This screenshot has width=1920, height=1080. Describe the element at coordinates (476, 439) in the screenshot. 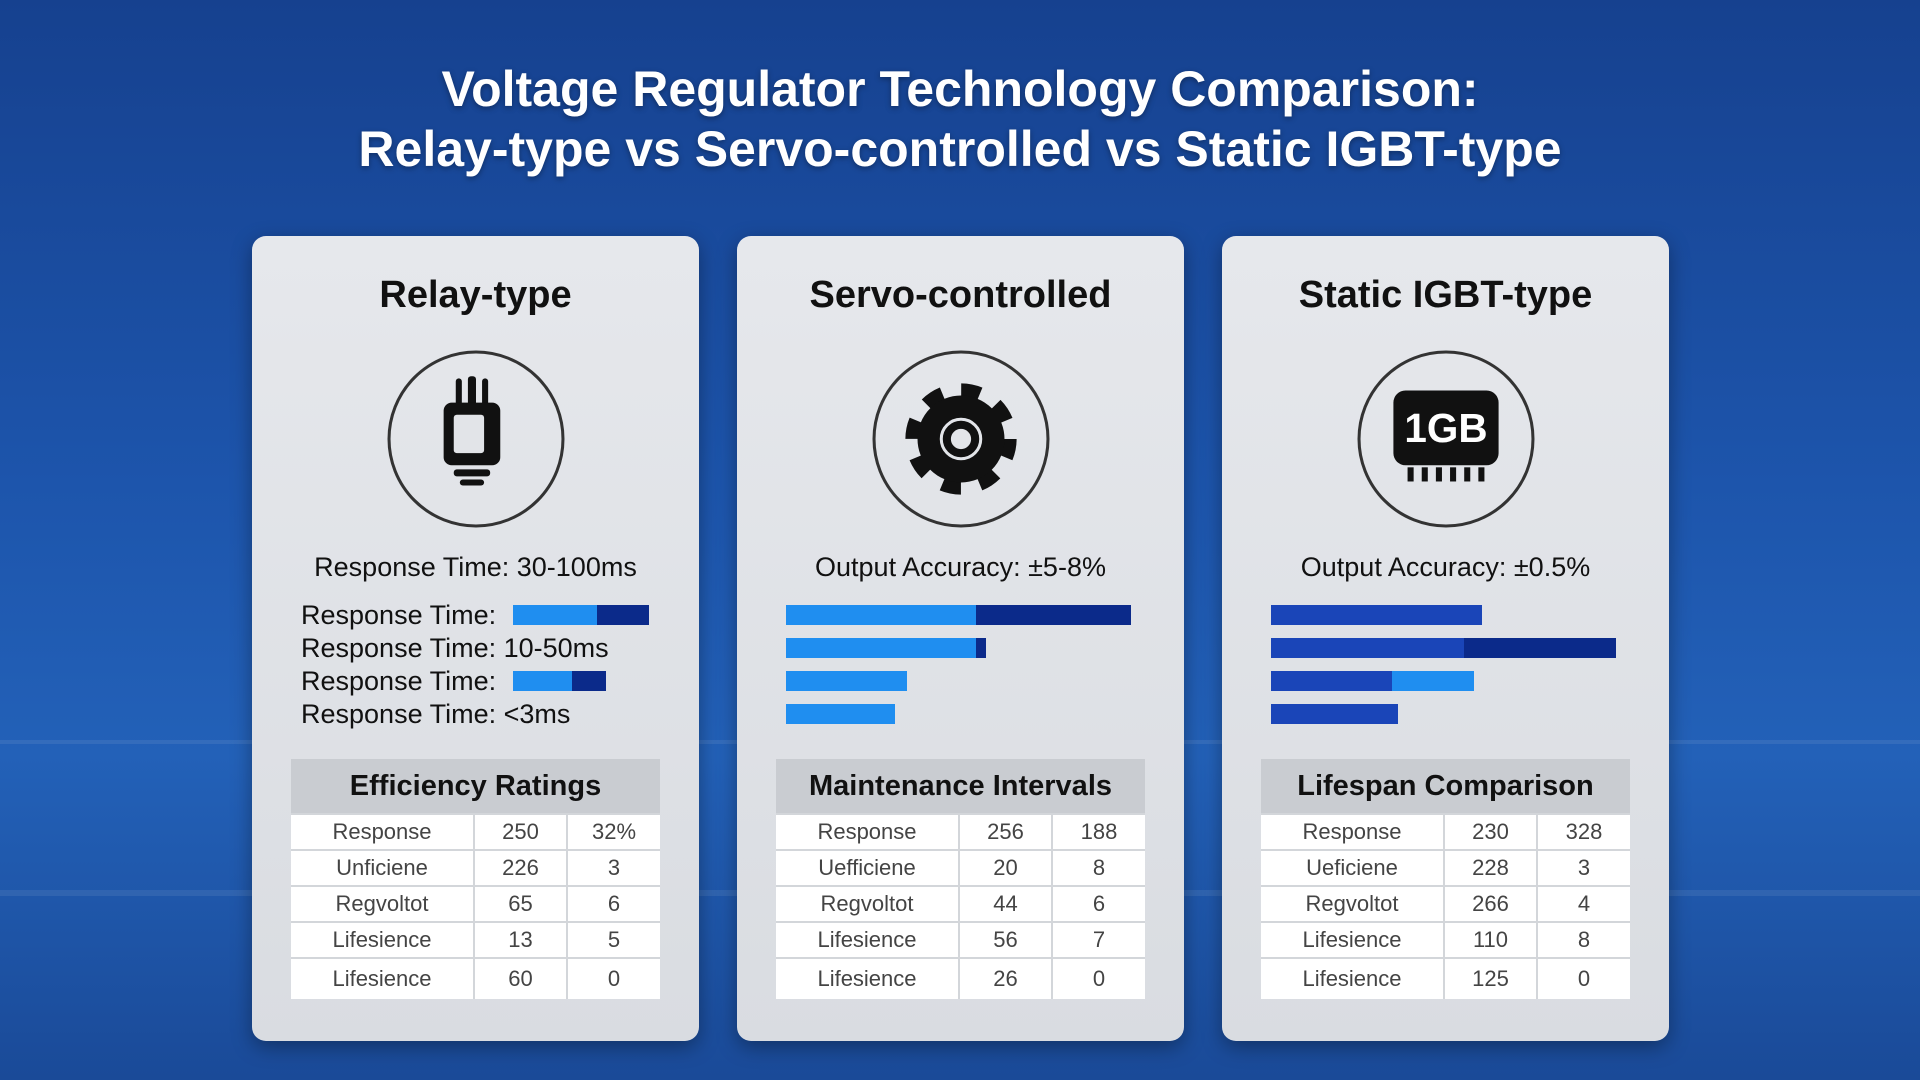

I see `icon` at that location.